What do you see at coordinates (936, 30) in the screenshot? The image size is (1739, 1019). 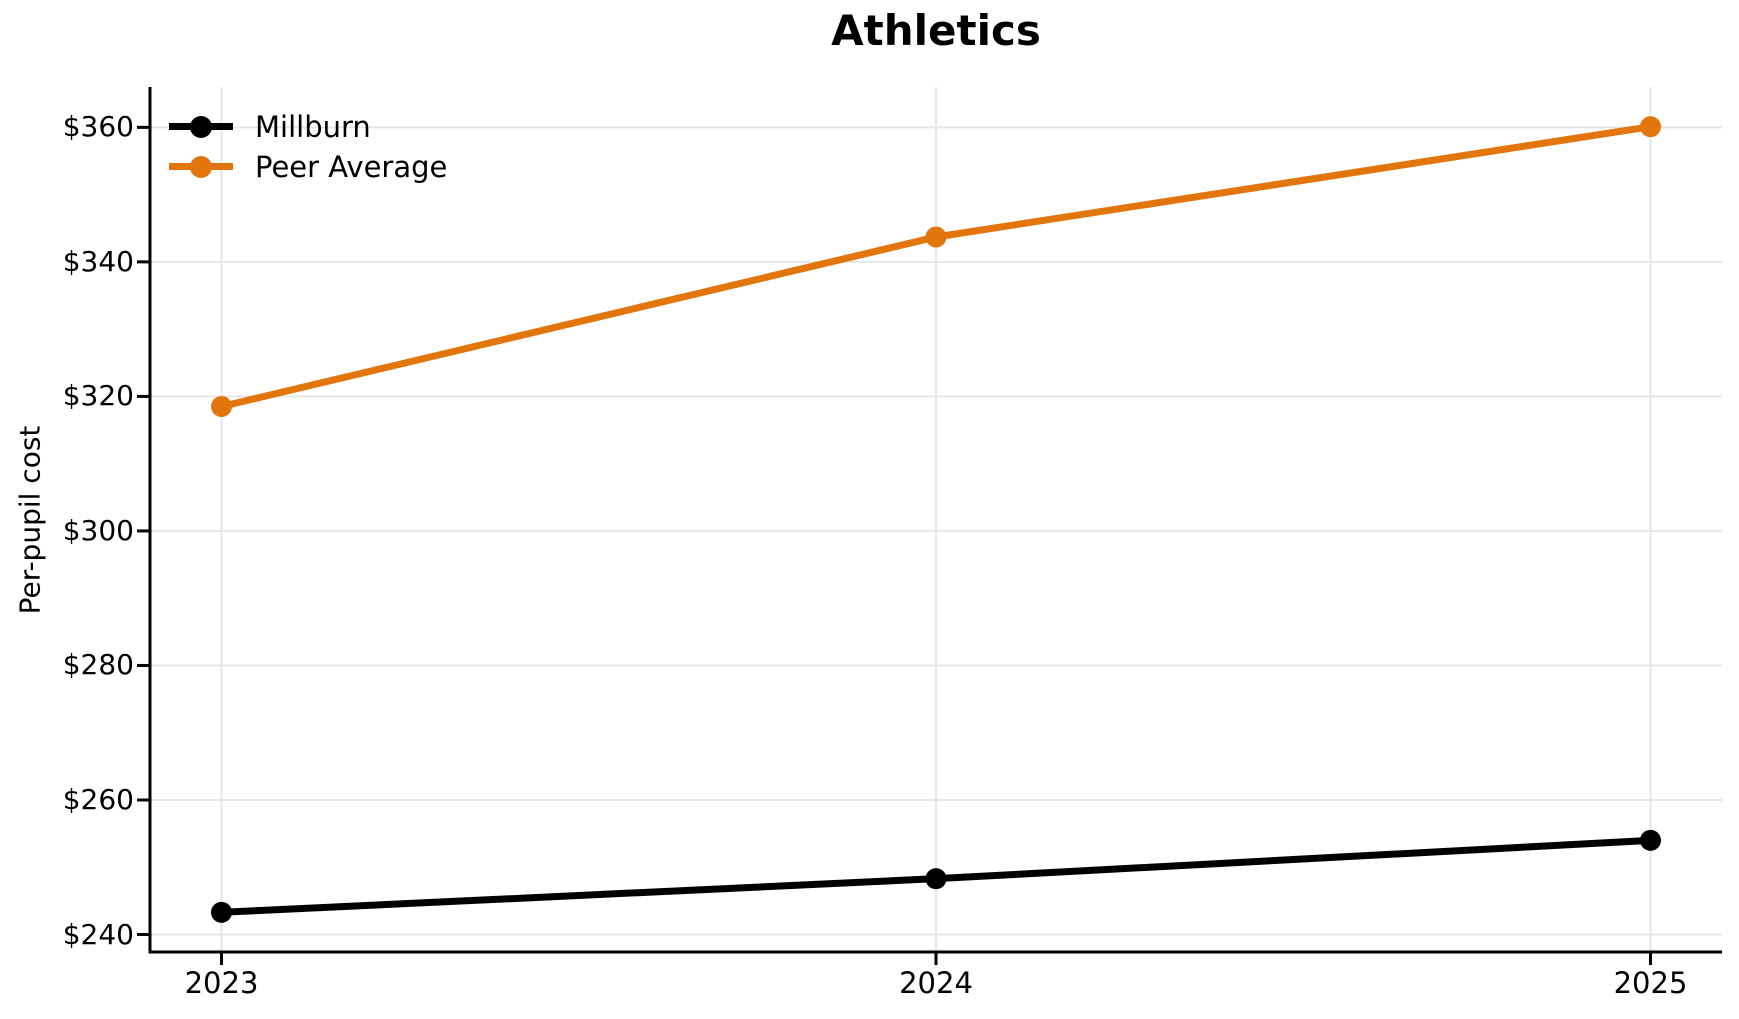 I see `chart-title: Athletics` at bounding box center [936, 30].